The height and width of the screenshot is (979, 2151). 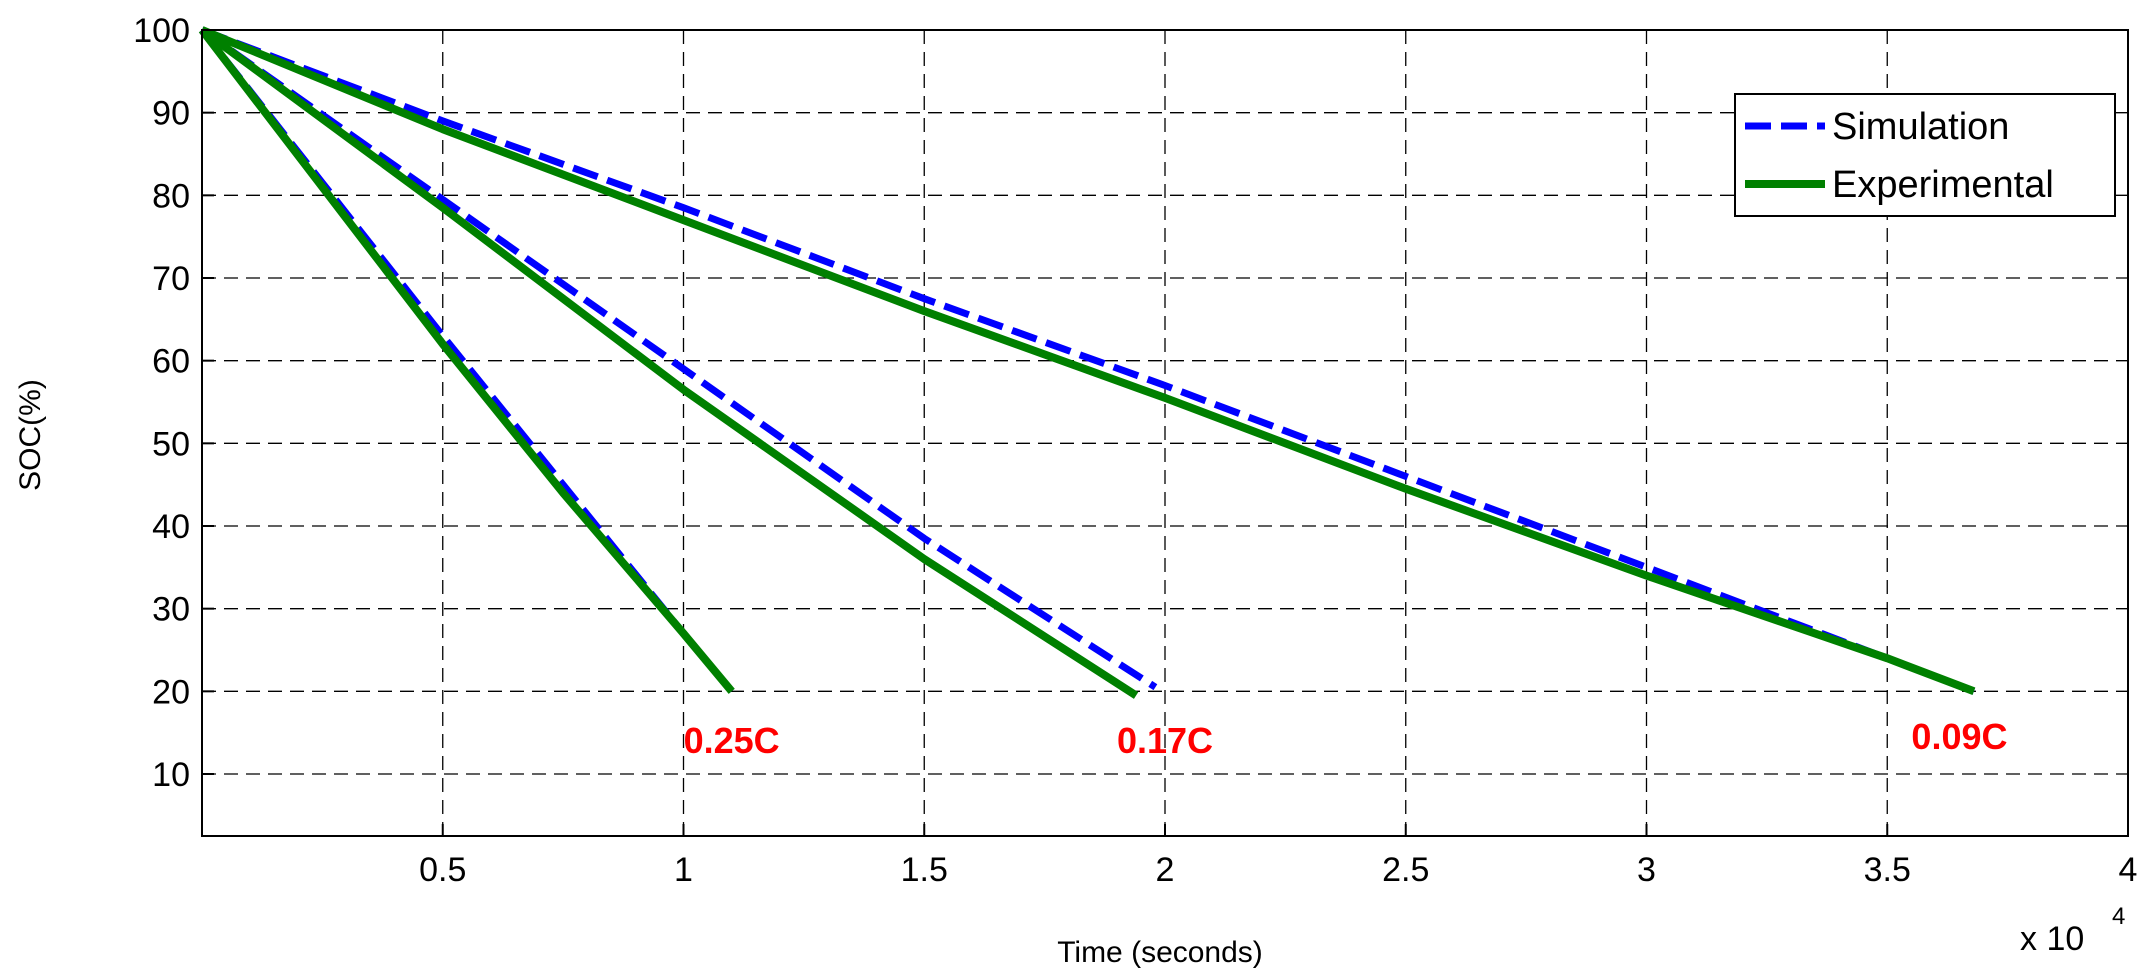 What do you see at coordinates (1165, 870) in the screenshot?
I see `x-tick-label-3: 2` at bounding box center [1165, 870].